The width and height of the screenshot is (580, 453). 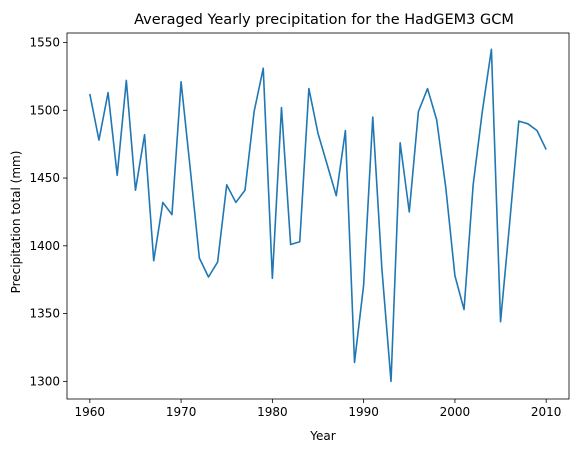 What do you see at coordinates (44, 246) in the screenshot?
I see `y-tick-label: 1400` at bounding box center [44, 246].